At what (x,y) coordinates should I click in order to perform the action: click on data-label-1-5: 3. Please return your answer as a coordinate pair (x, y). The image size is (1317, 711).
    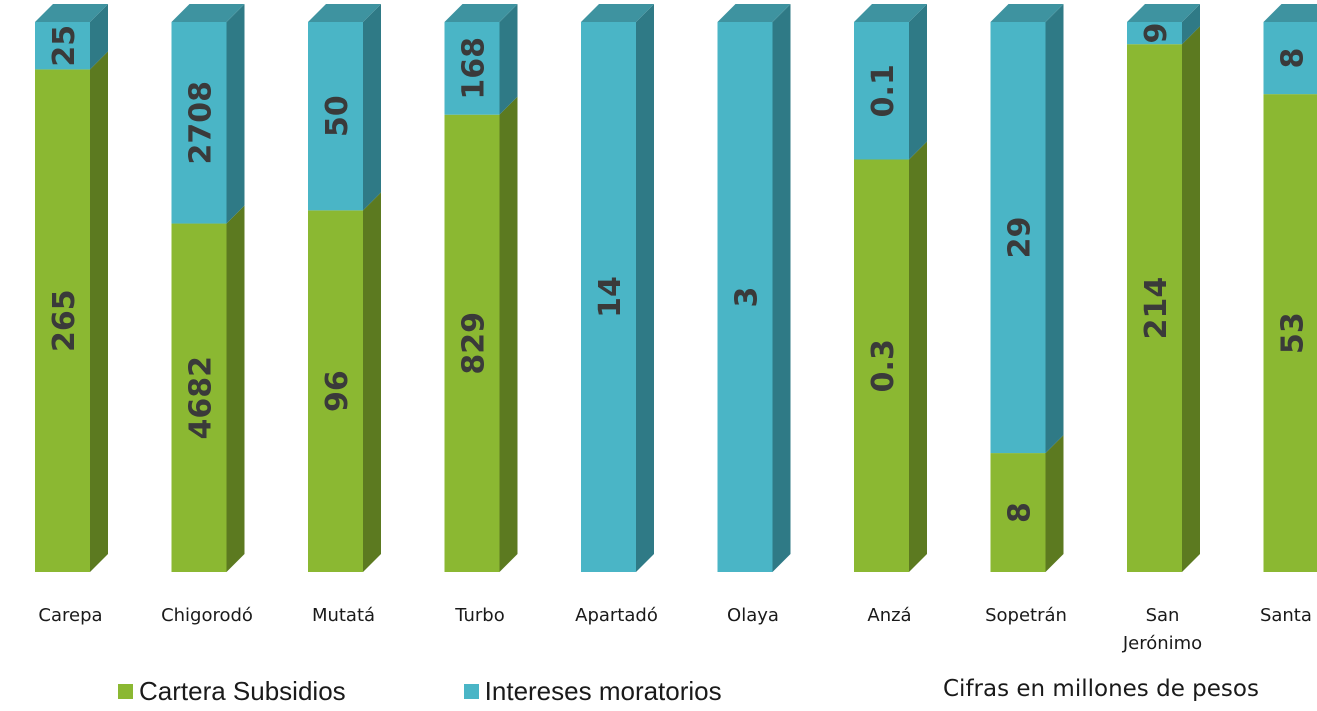
    Looking at the image, I should click on (747, 297).